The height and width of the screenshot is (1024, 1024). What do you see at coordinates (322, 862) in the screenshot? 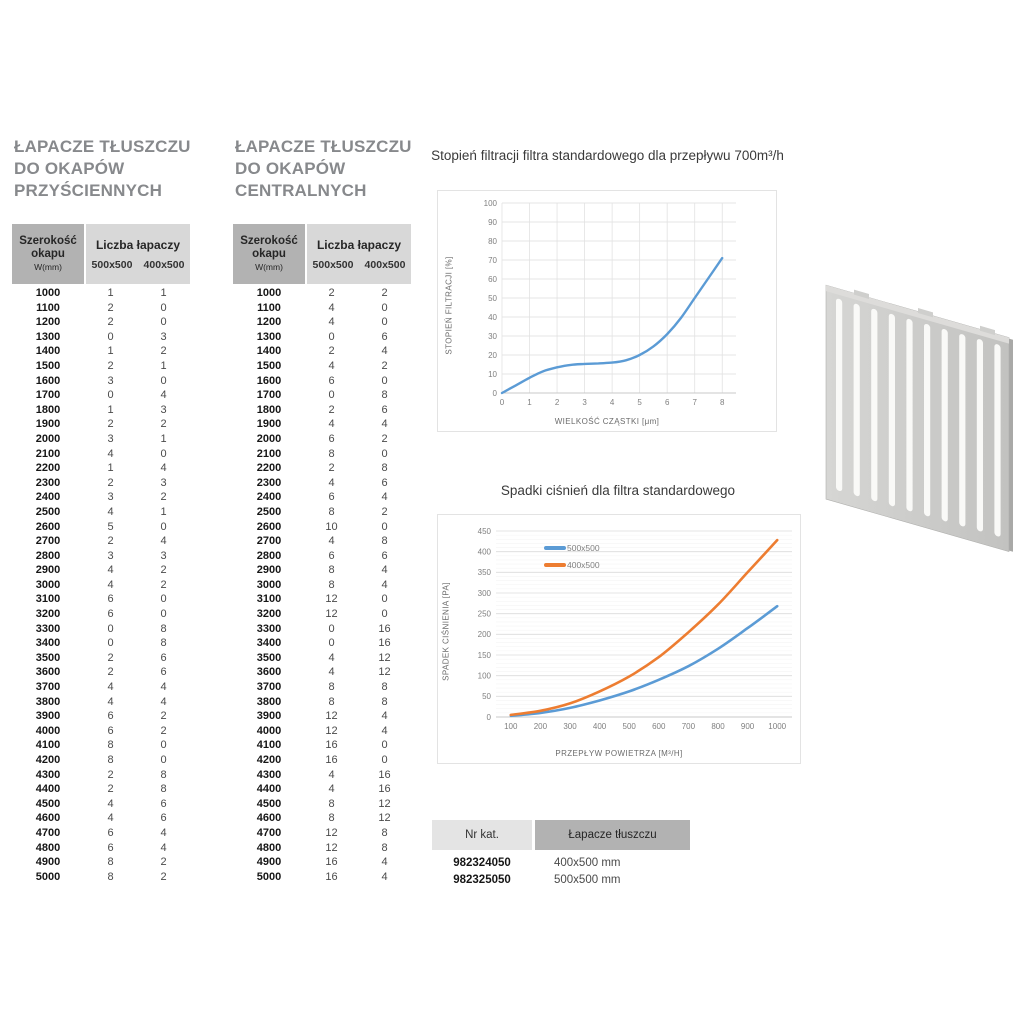
I see `table-row: 4900 16 4` at bounding box center [322, 862].